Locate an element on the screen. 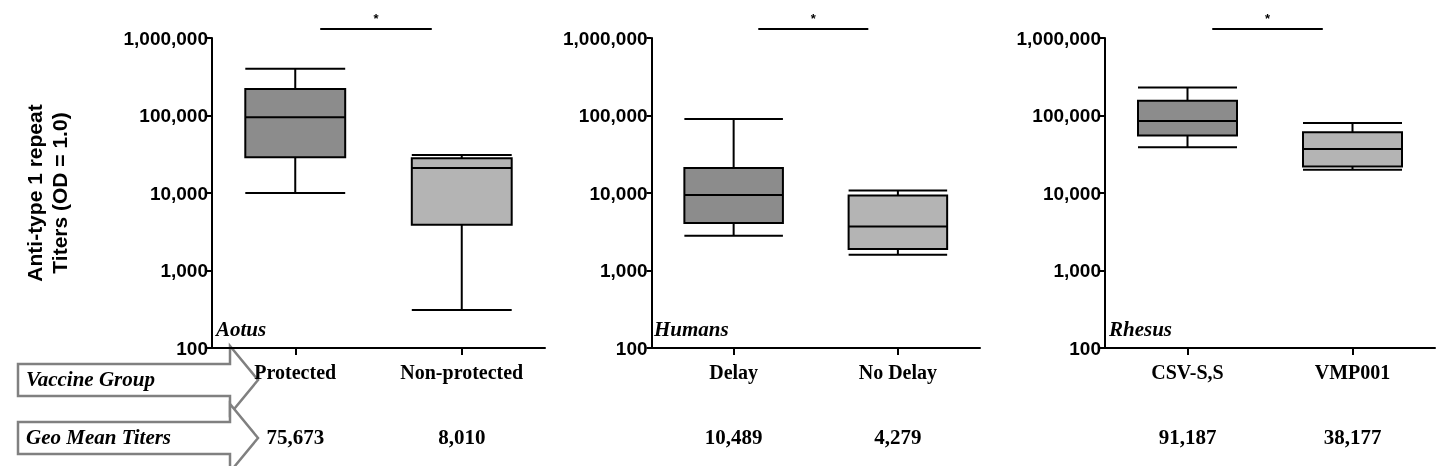  text: 4,279 is located at coordinates (898, 436).